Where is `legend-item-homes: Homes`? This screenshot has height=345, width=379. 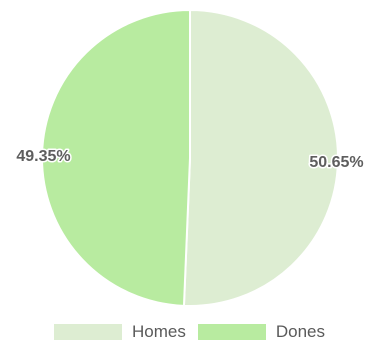 legend-item-homes: Homes is located at coordinates (120, 332).